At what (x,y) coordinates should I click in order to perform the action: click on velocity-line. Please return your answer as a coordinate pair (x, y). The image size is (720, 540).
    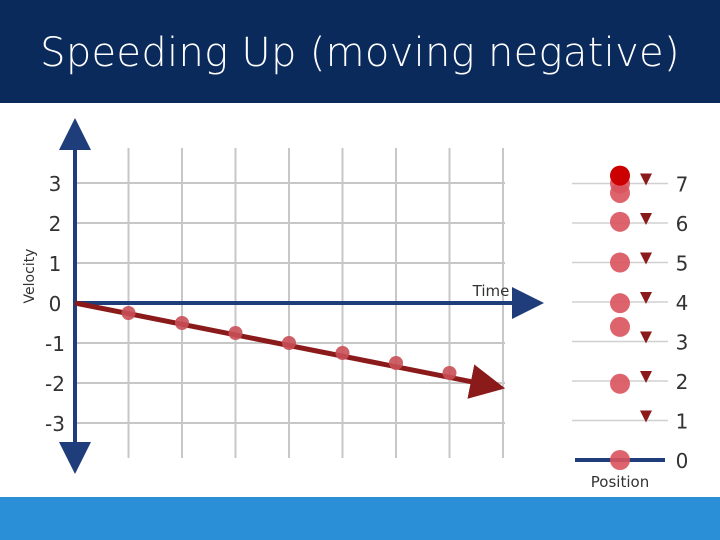
    Looking at the image, I should click on (290, 349).